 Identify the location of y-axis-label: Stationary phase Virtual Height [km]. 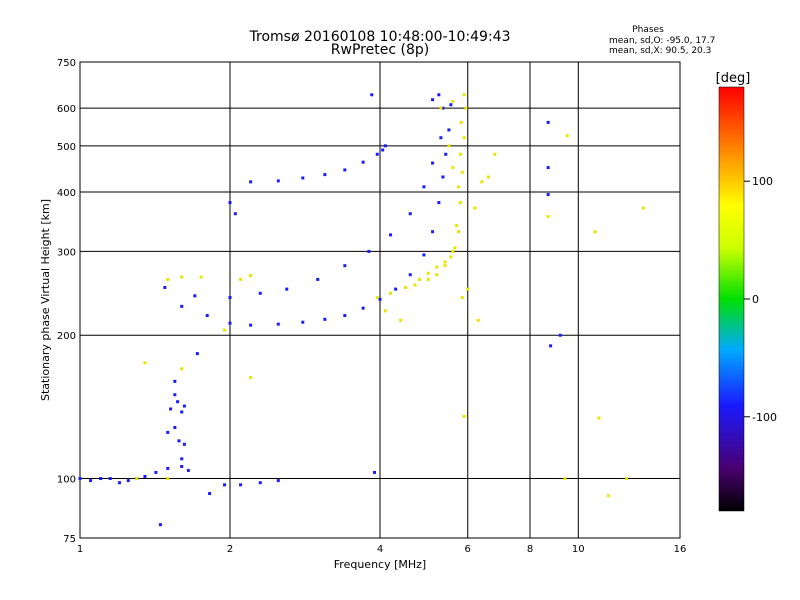
(45, 300).